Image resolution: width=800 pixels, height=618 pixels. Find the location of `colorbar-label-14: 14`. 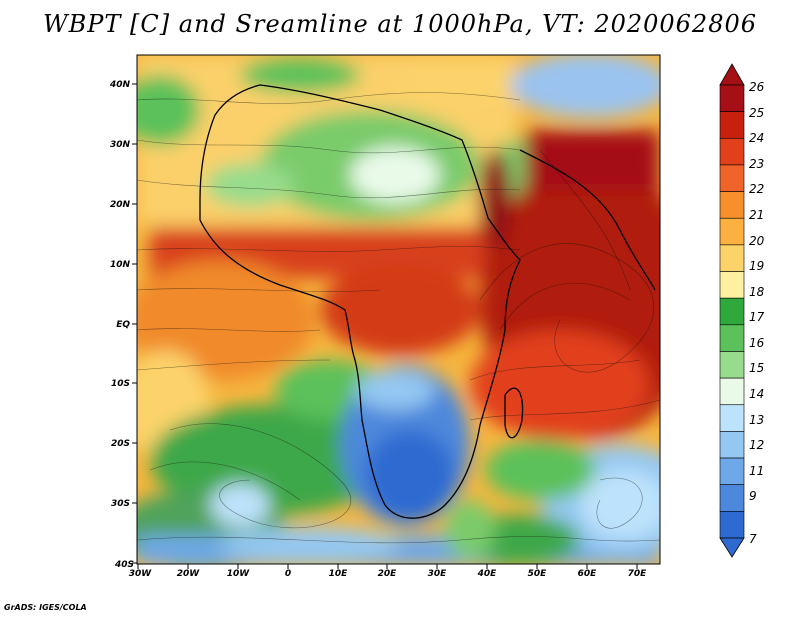

colorbar-label-14: 14 is located at coordinates (756, 394).